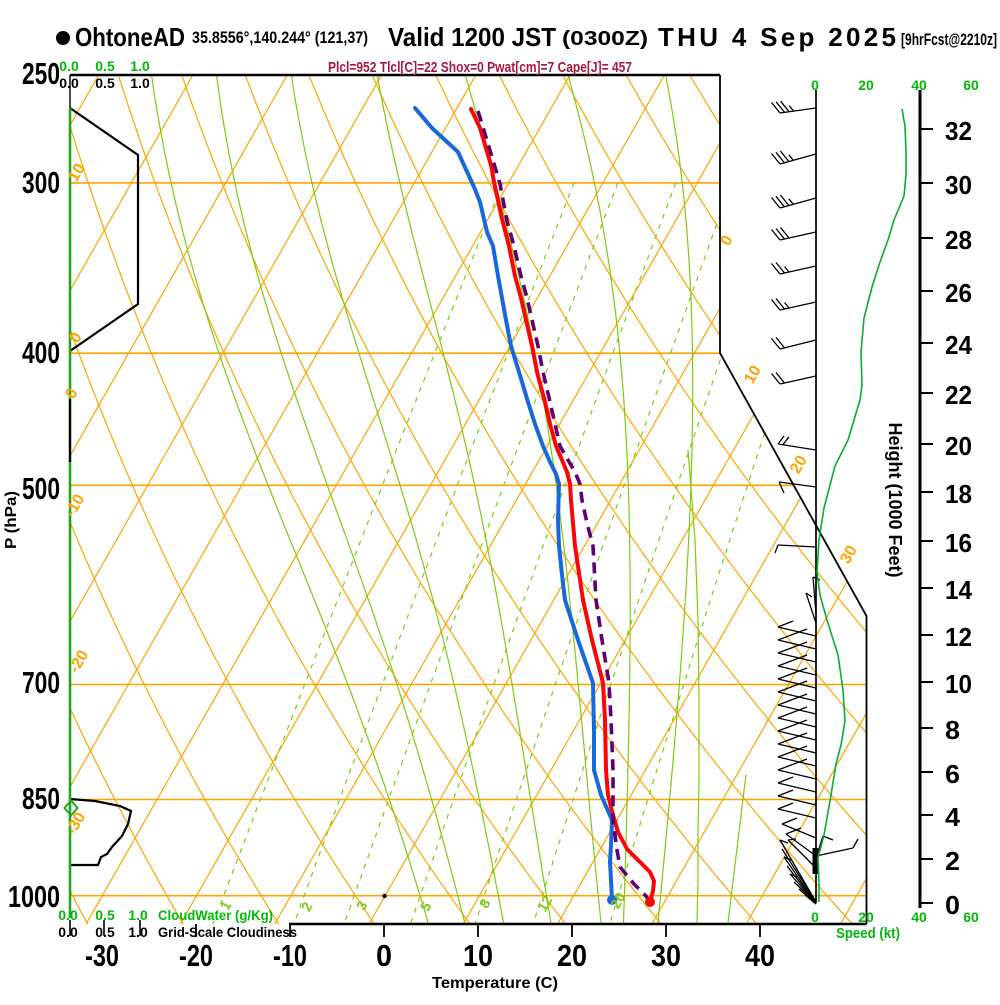 The width and height of the screenshot is (1000, 1005). What do you see at coordinates (41, 352) in the screenshot?
I see `svg-text: 400` at bounding box center [41, 352].